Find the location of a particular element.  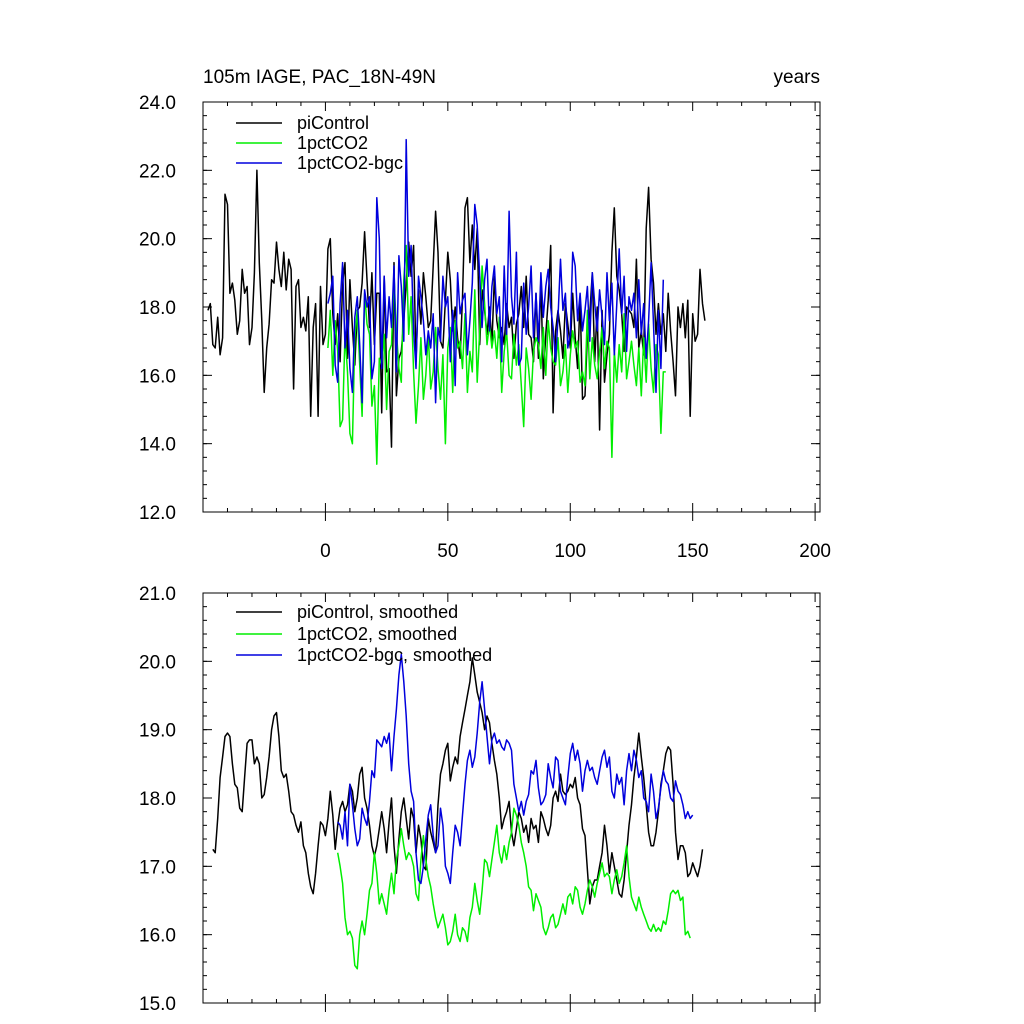

top-panel-legend: piControl 1pctCO2 1pctCO2-bgc is located at coordinates (319, 143).